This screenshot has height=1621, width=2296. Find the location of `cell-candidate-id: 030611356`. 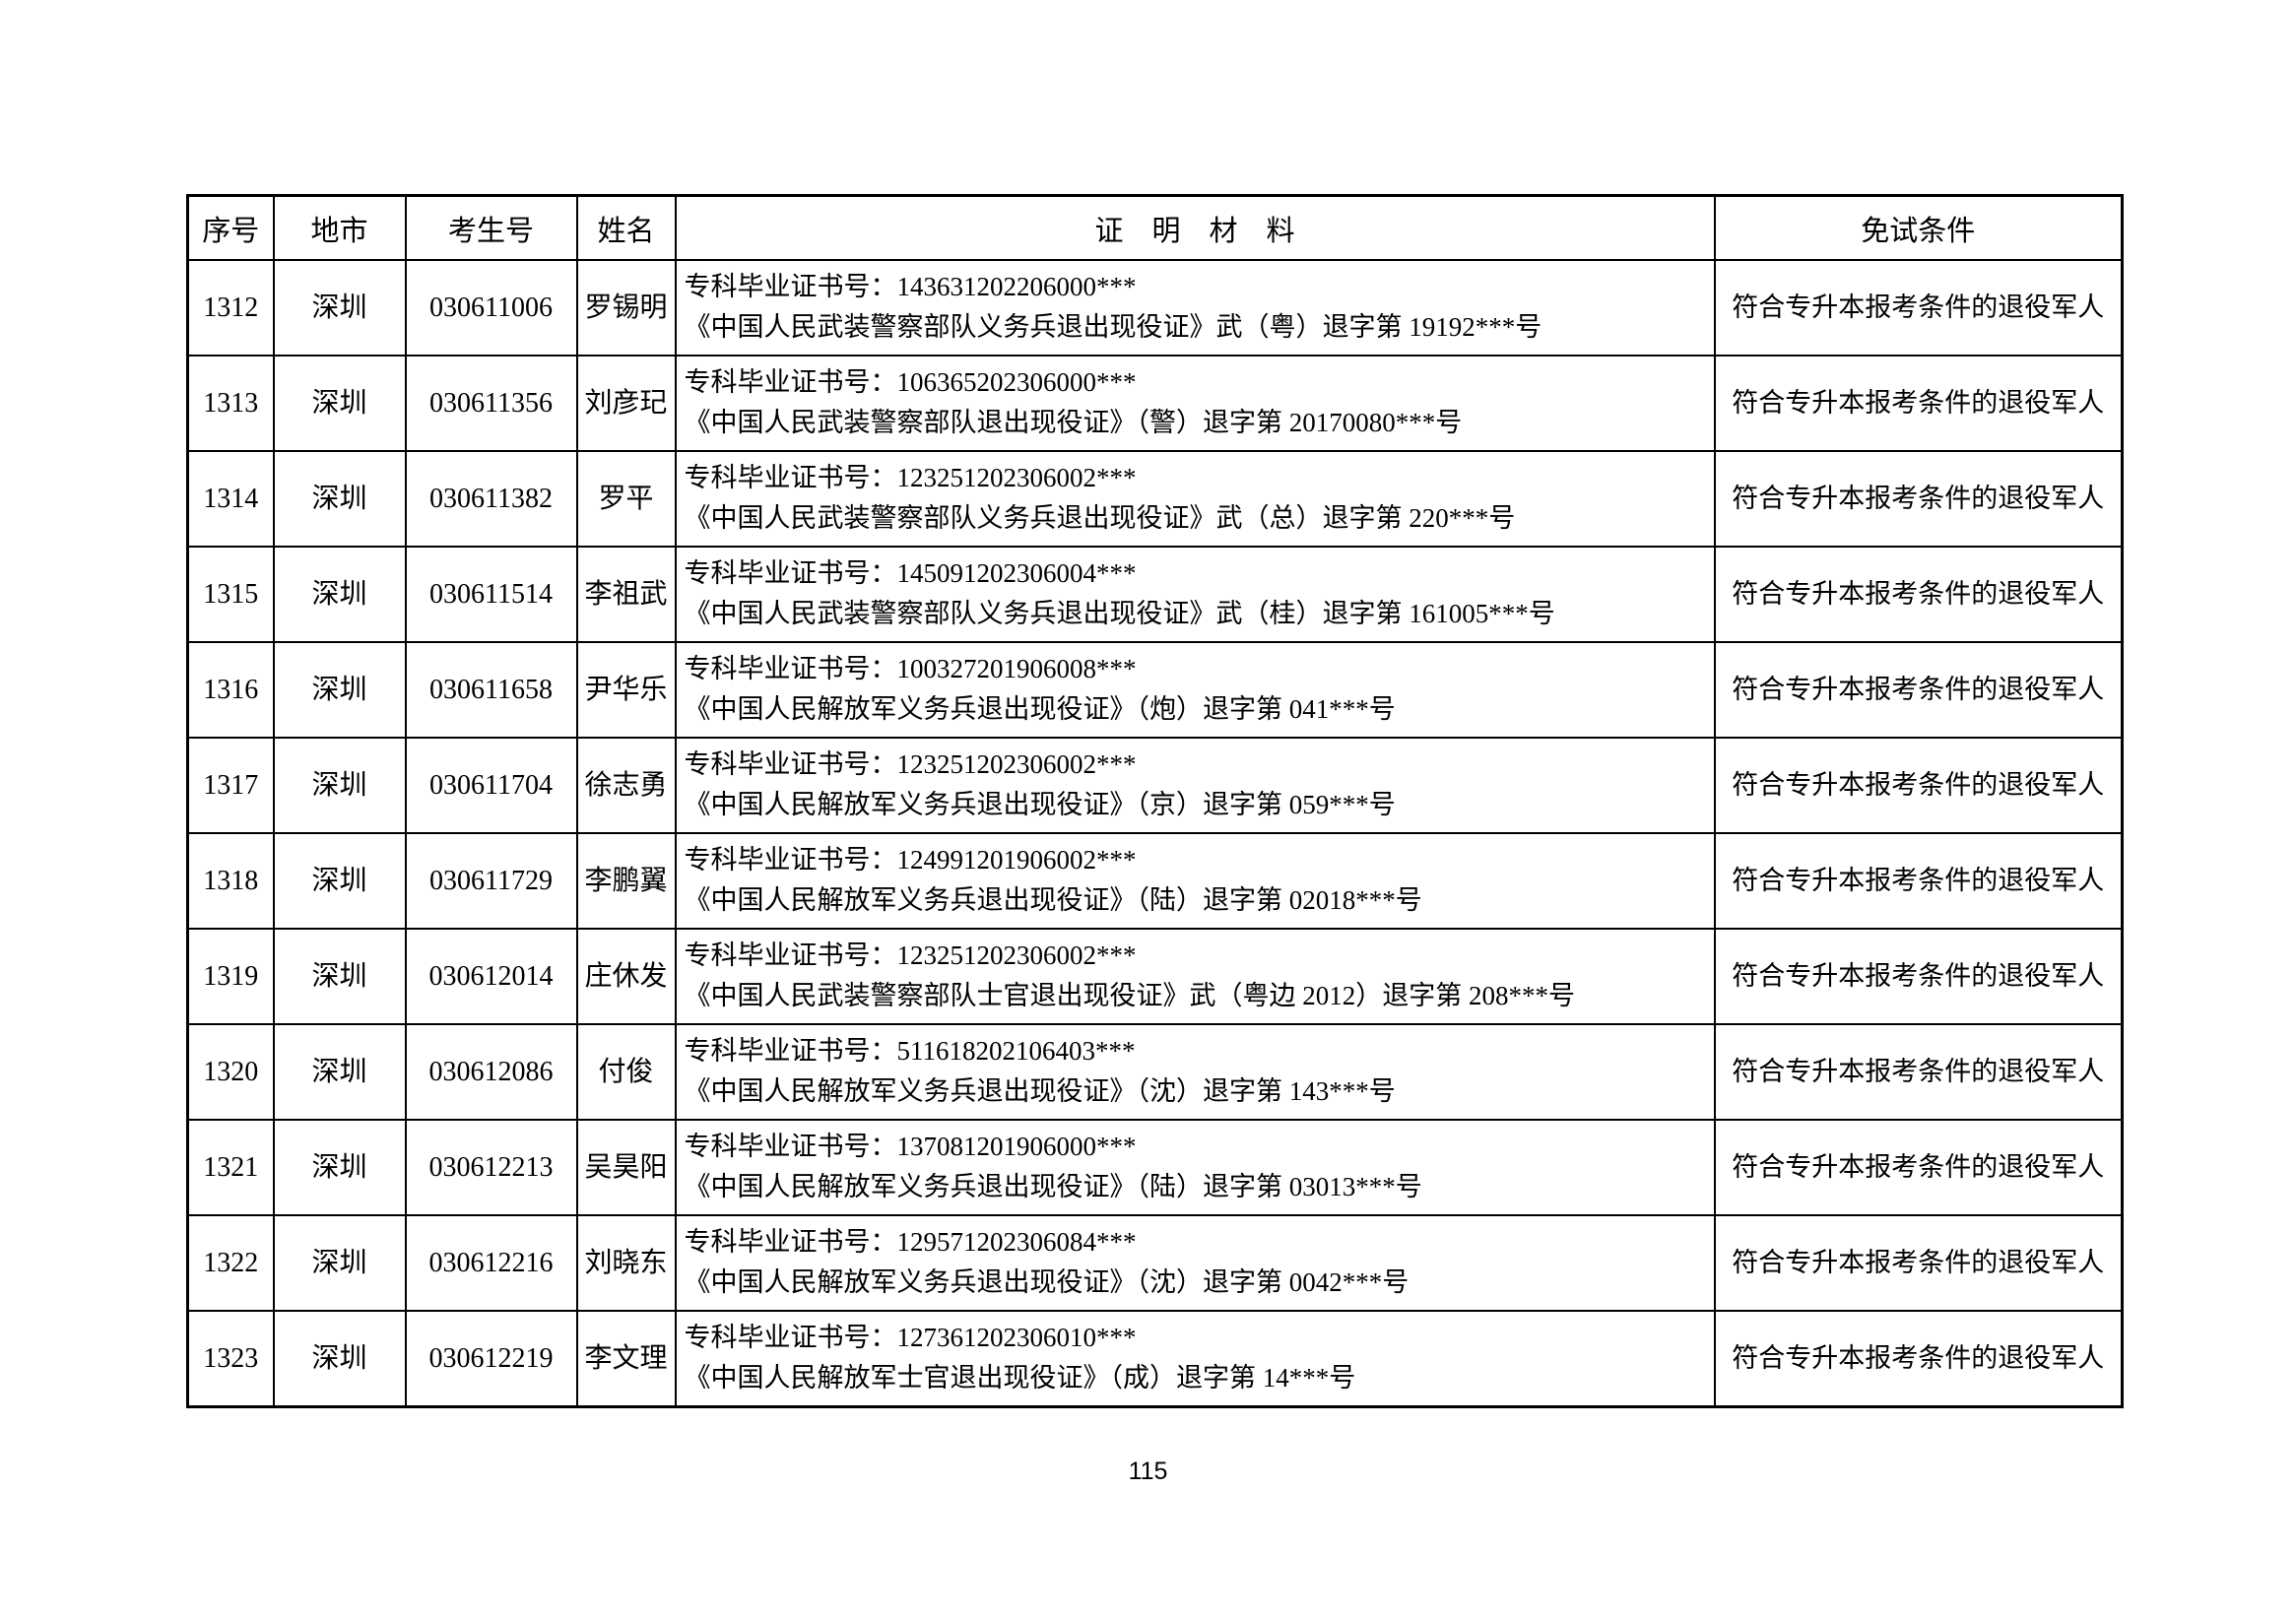

cell-candidate-id: 030611356 is located at coordinates (491, 404).